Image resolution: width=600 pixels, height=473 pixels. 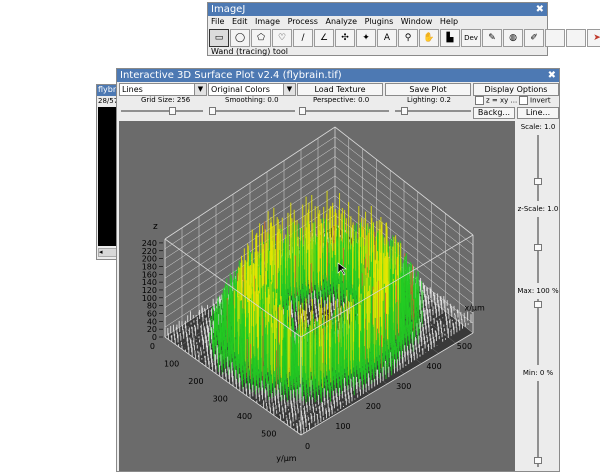 I want to click on image-canvas, so click(x=108, y=176).